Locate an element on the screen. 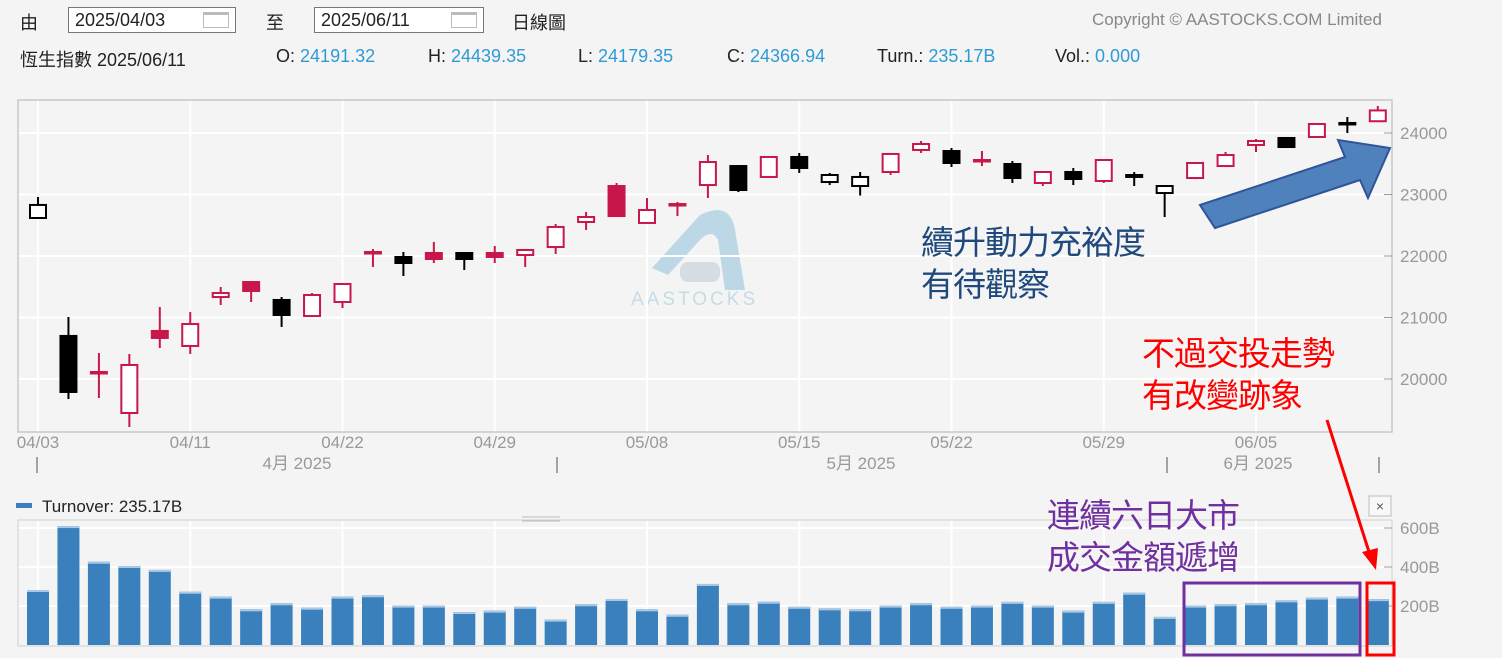  high-quote: H: 24439.35 is located at coordinates (477, 56).